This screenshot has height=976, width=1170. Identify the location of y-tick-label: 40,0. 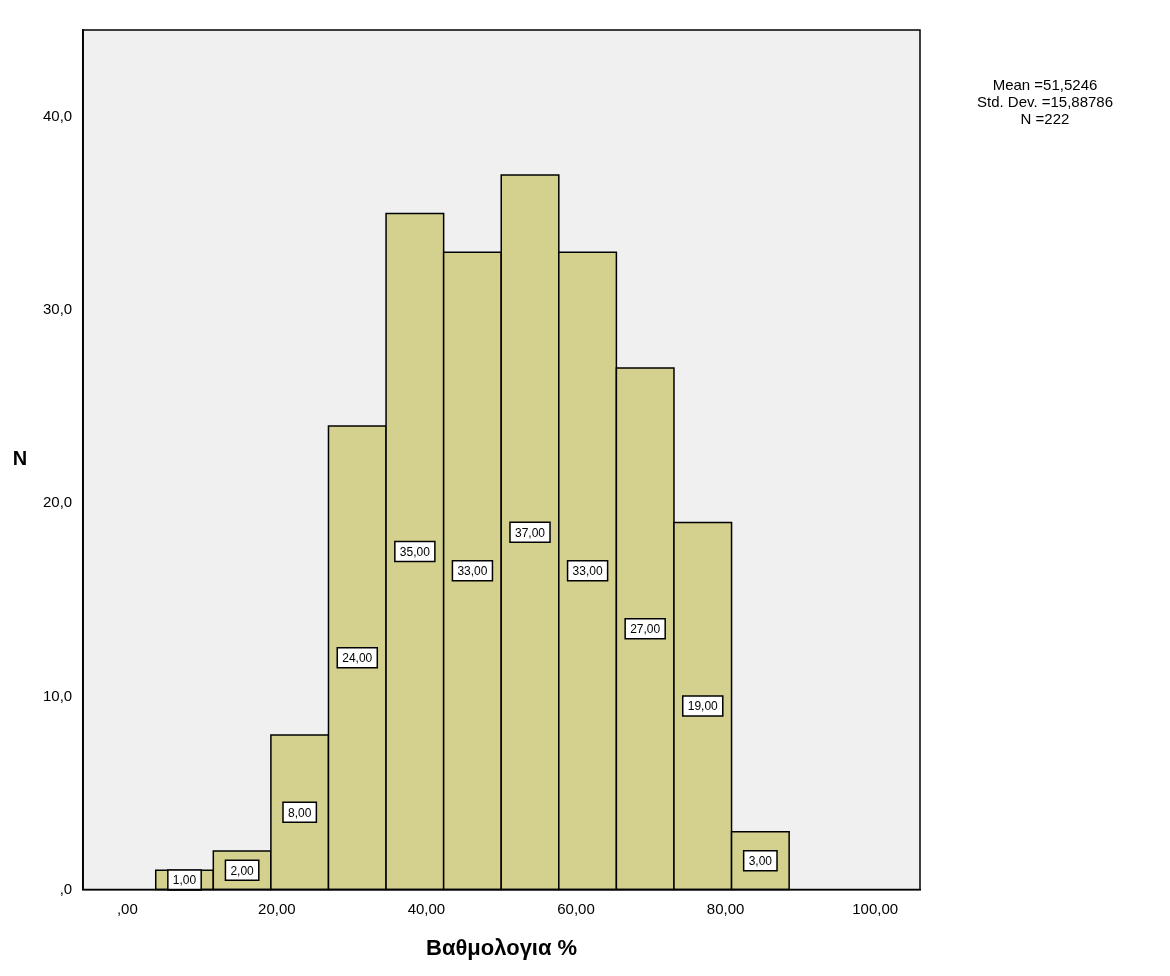
(57, 116).